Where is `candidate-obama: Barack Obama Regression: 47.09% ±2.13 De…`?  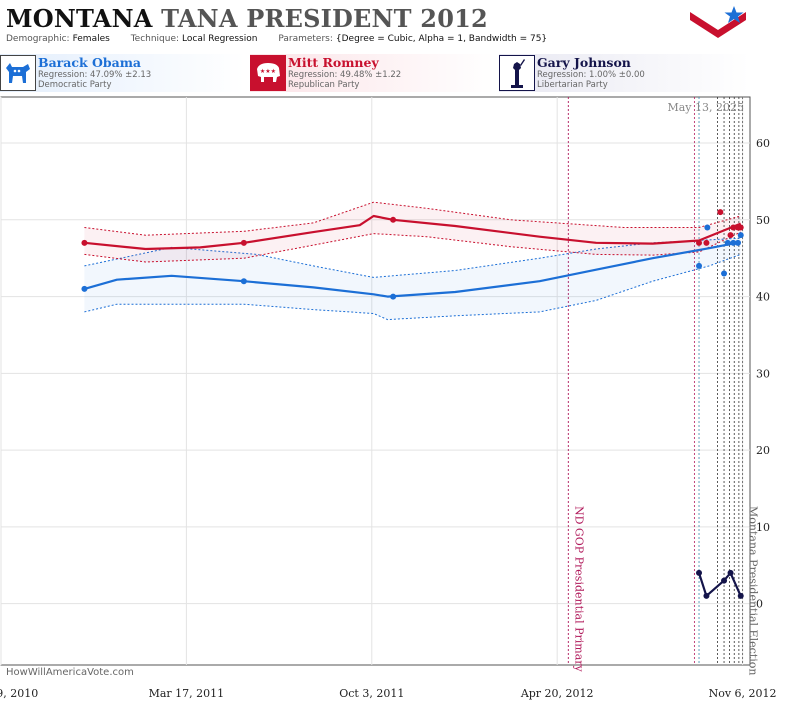
candidate-obama: Barack Obama Regression: 47.09% ±2.13 De… is located at coordinates (122, 73).